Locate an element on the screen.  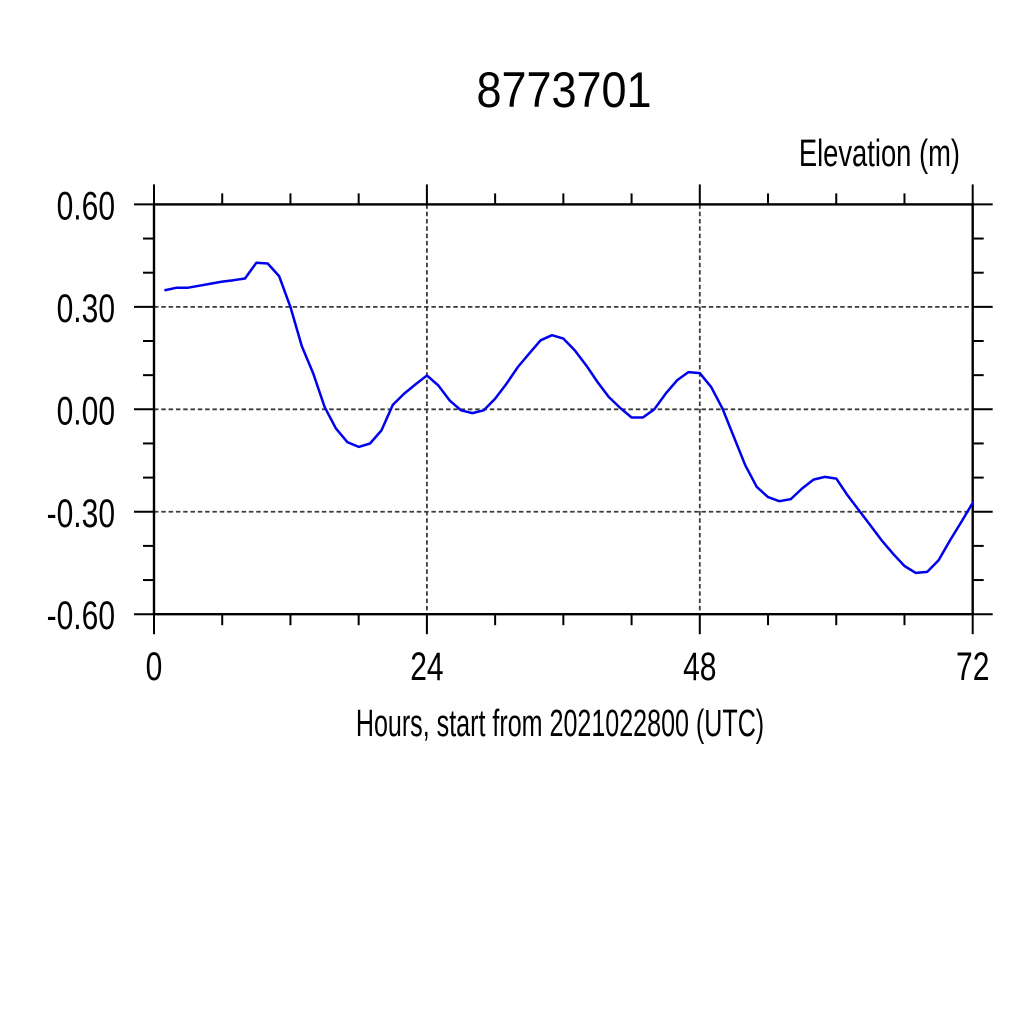
y-tick-label: 0.30 is located at coordinates (86, 309).